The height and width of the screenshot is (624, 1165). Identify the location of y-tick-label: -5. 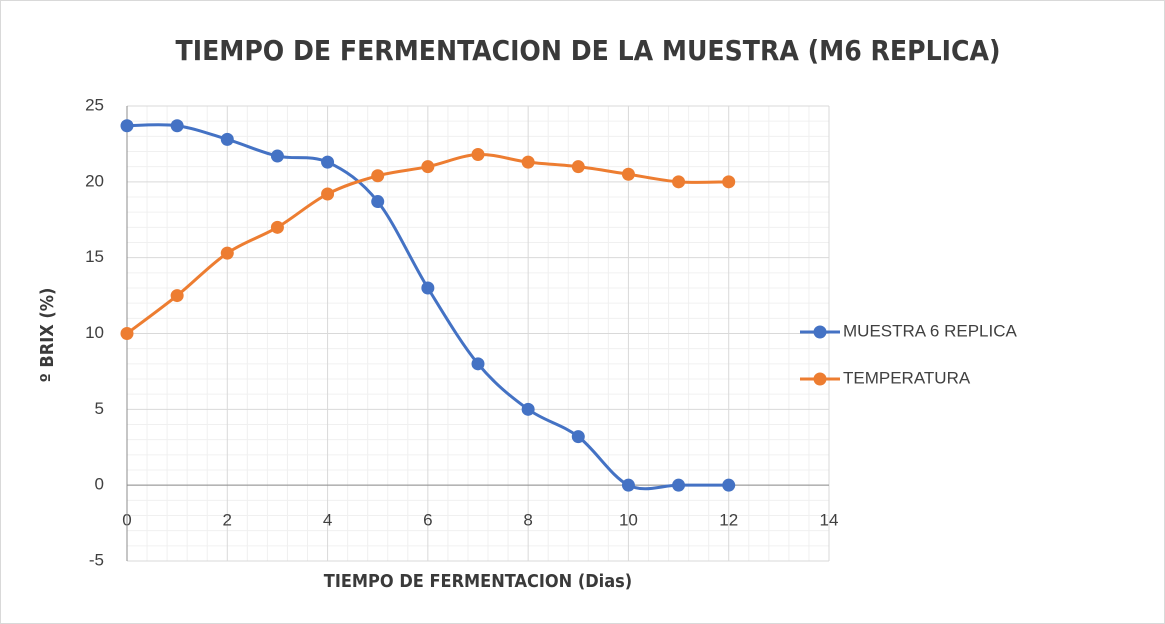
(96, 559).